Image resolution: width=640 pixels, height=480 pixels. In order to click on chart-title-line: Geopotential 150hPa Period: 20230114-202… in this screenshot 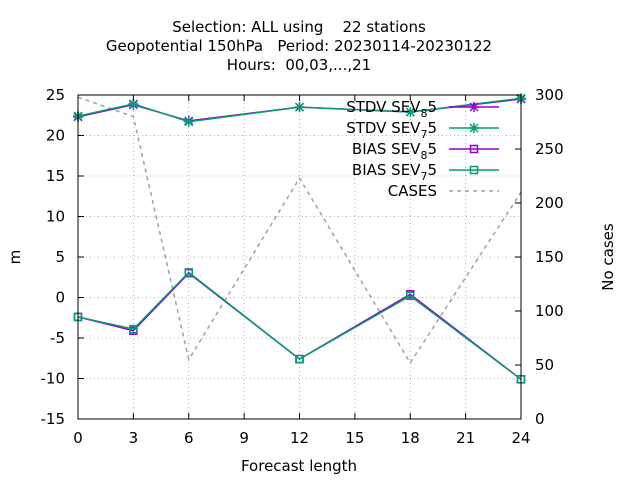, I will do `click(299, 46)`.